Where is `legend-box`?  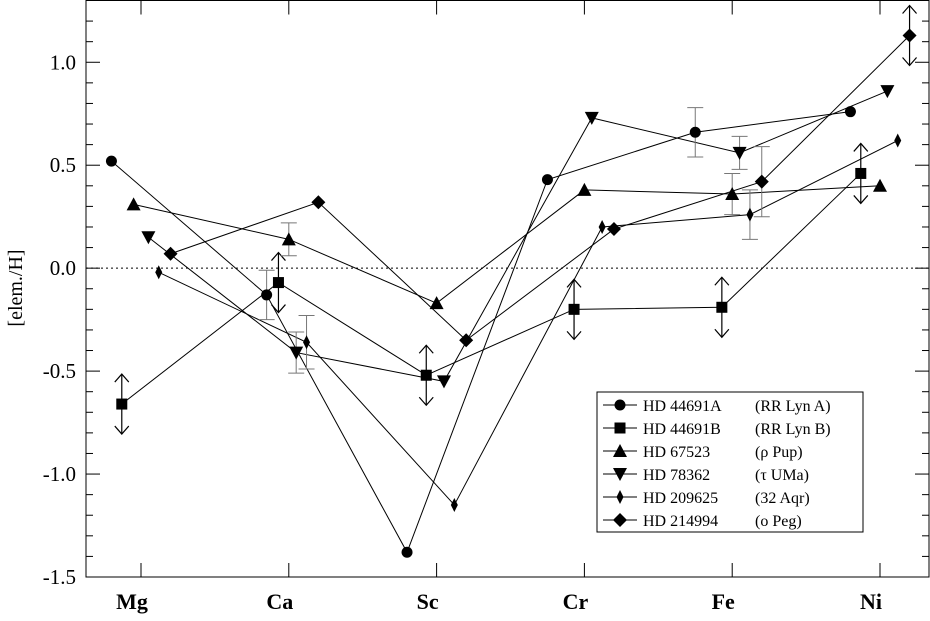 legend-box is located at coordinates (730, 462).